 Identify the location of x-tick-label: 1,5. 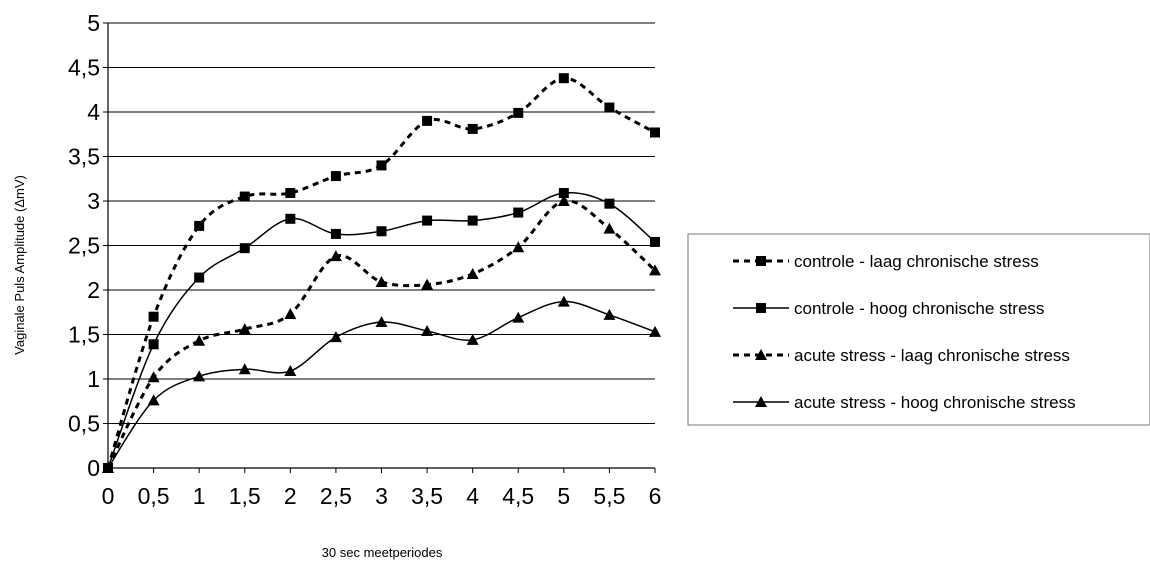
(245, 496).